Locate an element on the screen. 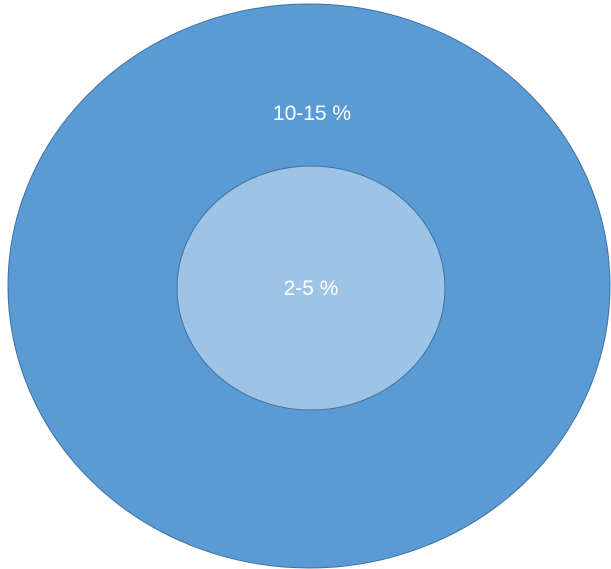 This screenshot has width=611, height=569. outer-circle-label: 10-15 % is located at coordinates (312, 113).